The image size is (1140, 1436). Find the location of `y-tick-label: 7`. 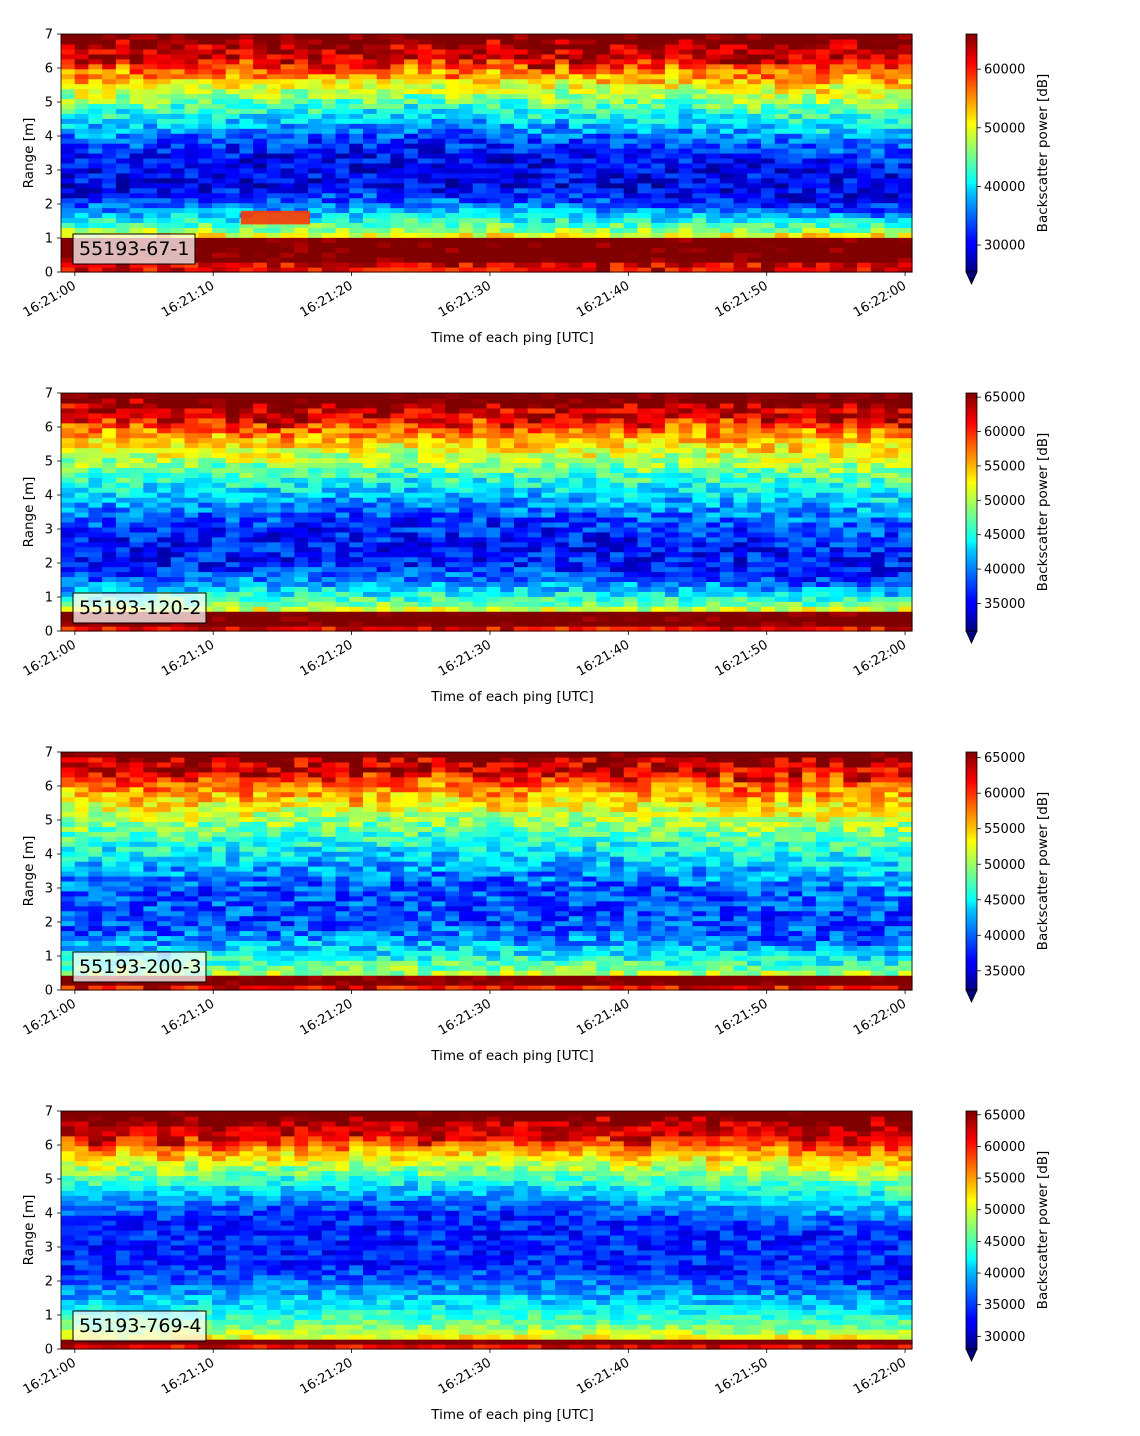

y-tick-label: 7 is located at coordinates (49, 35).